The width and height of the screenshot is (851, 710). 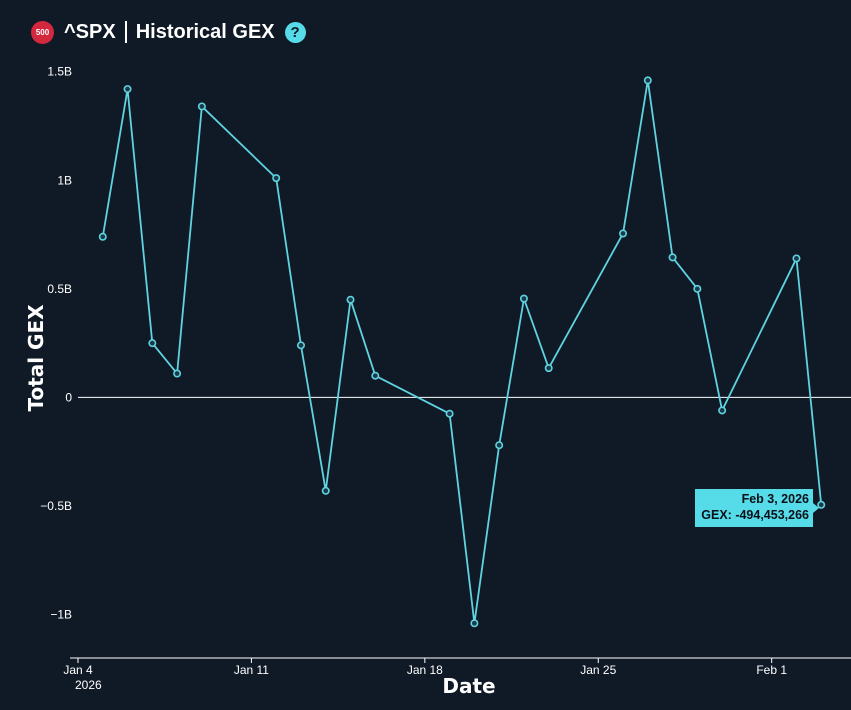 I want to click on y-tick-label: −0.5B, so click(x=56, y=506).